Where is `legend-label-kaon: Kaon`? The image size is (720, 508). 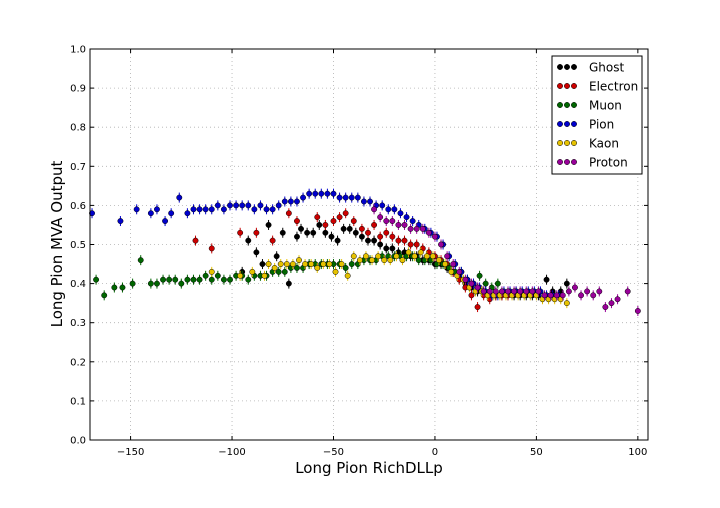
legend-label-kaon: Kaon is located at coordinates (604, 144).